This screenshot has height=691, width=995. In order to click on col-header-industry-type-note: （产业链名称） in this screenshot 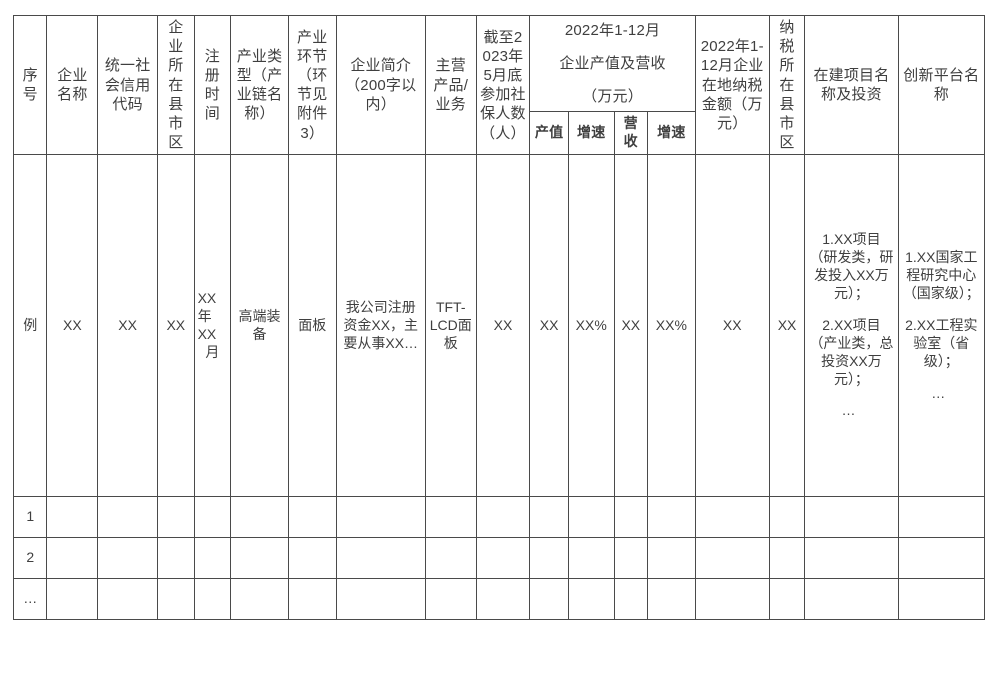, I will do `click(259, 94)`.